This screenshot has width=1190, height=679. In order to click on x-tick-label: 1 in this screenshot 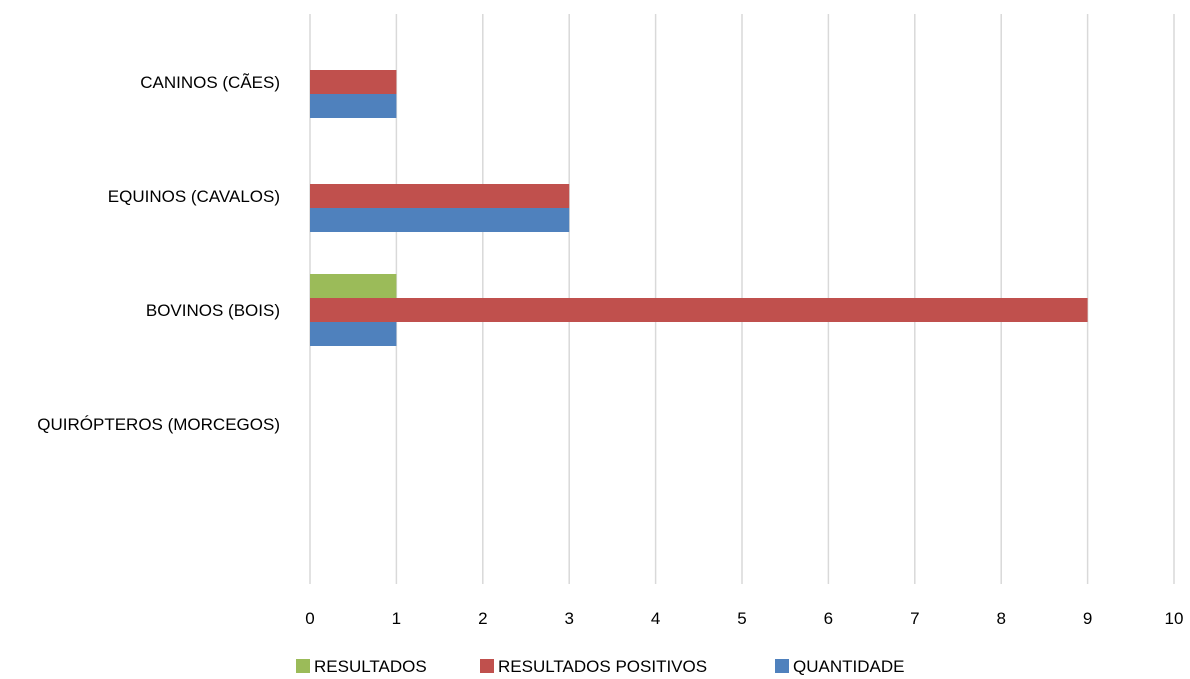, I will do `click(396, 618)`.